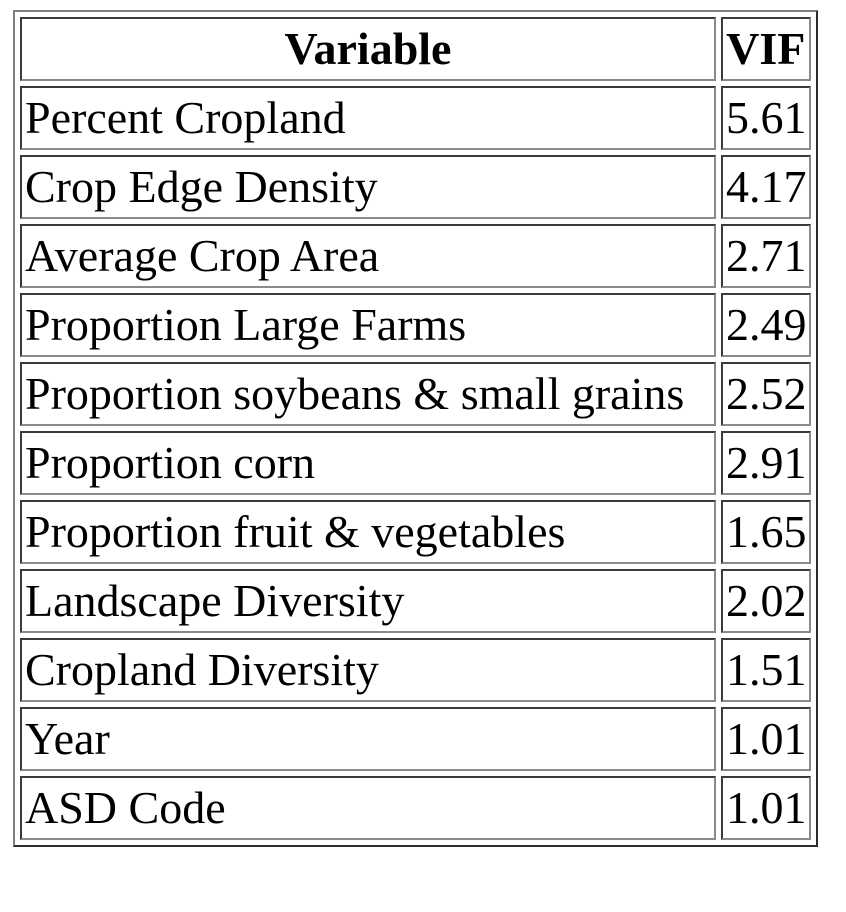 This screenshot has height=912, width=846. What do you see at coordinates (368, 49) in the screenshot?
I see `variable-column-header: Variable` at bounding box center [368, 49].